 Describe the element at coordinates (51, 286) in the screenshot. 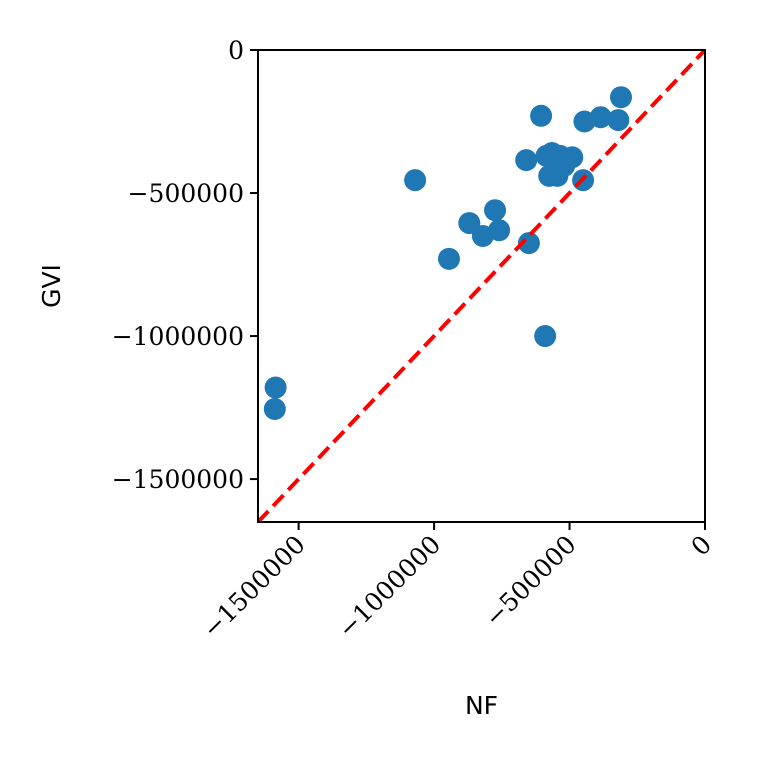

I see `y-axis-label: GVI` at that location.